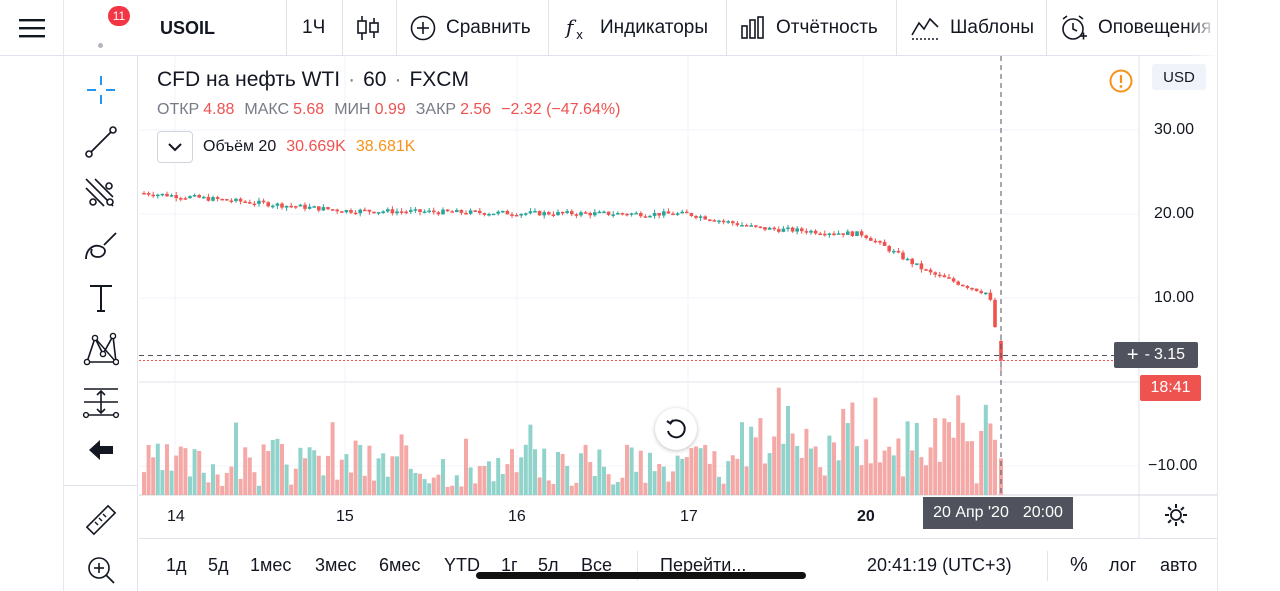 This screenshot has width=1280, height=591. I want to click on collapse-legend-button, so click(175, 147).